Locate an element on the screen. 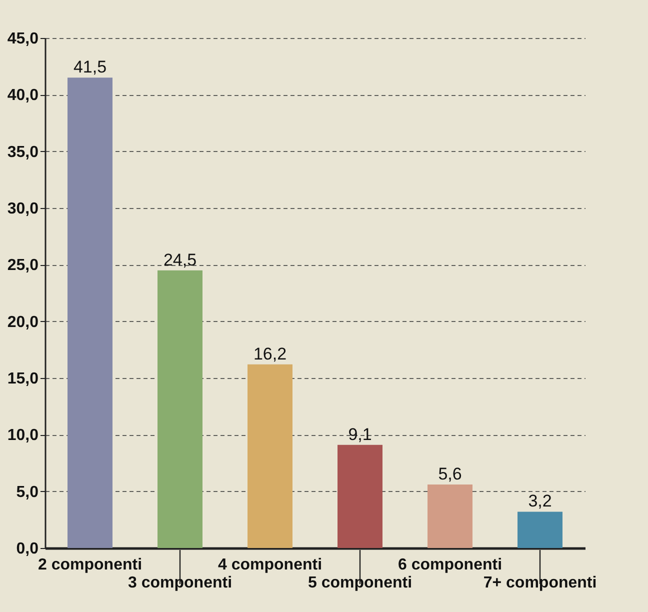 The height and width of the screenshot is (612, 648). y-tick-label: 40,0 is located at coordinates (23, 95).